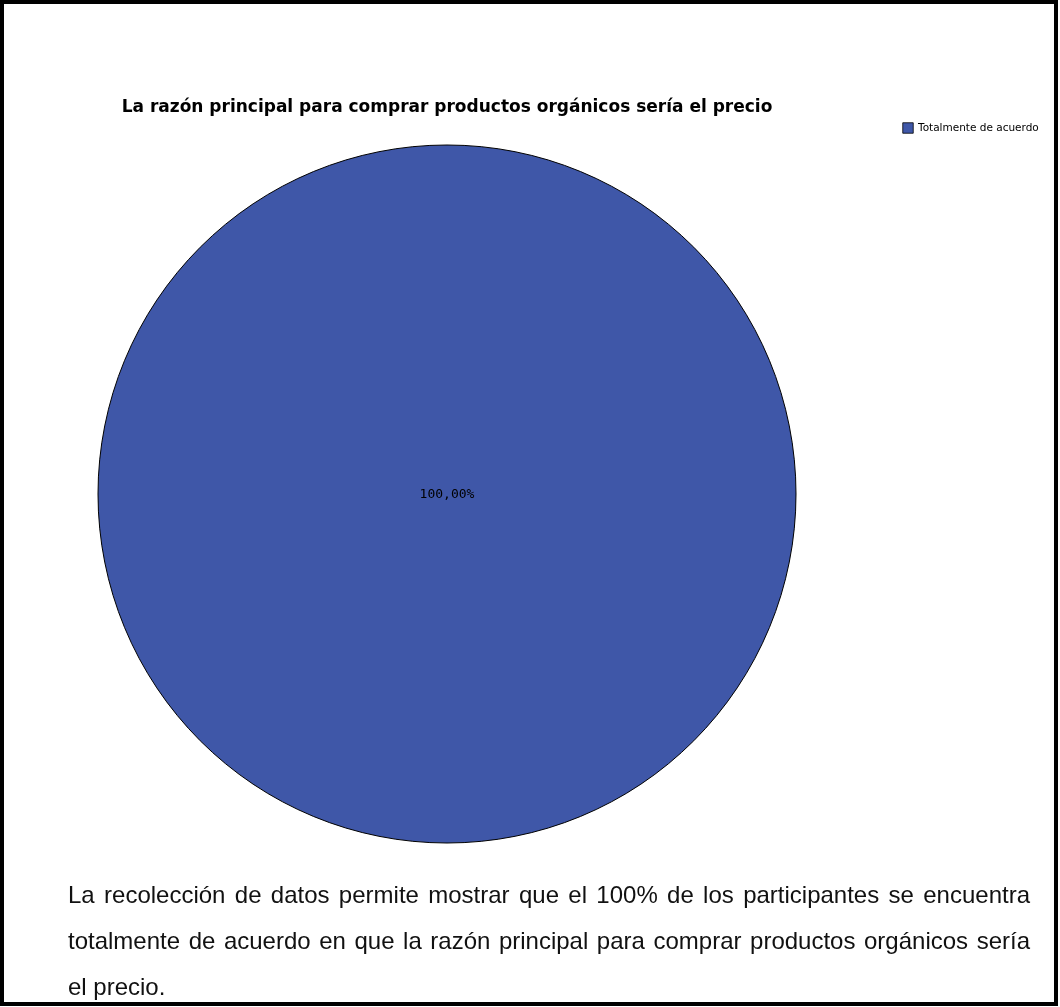 The image size is (1060, 1007). What do you see at coordinates (447, 106) in the screenshot?
I see `chart-title: La razón principal para comprar productos orgánicos sería el precio` at bounding box center [447, 106].